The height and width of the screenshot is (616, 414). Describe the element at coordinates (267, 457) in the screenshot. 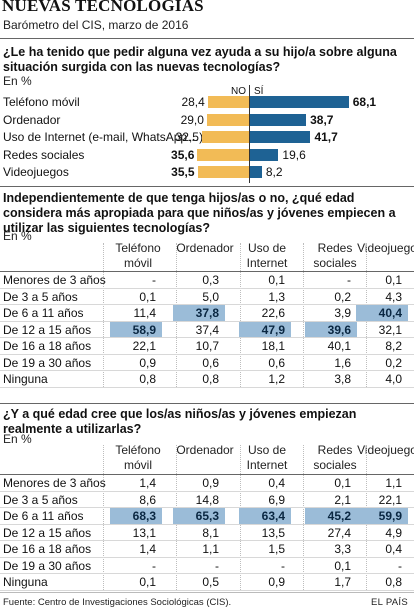

I see `column-header: Uso de Internet` at that location.